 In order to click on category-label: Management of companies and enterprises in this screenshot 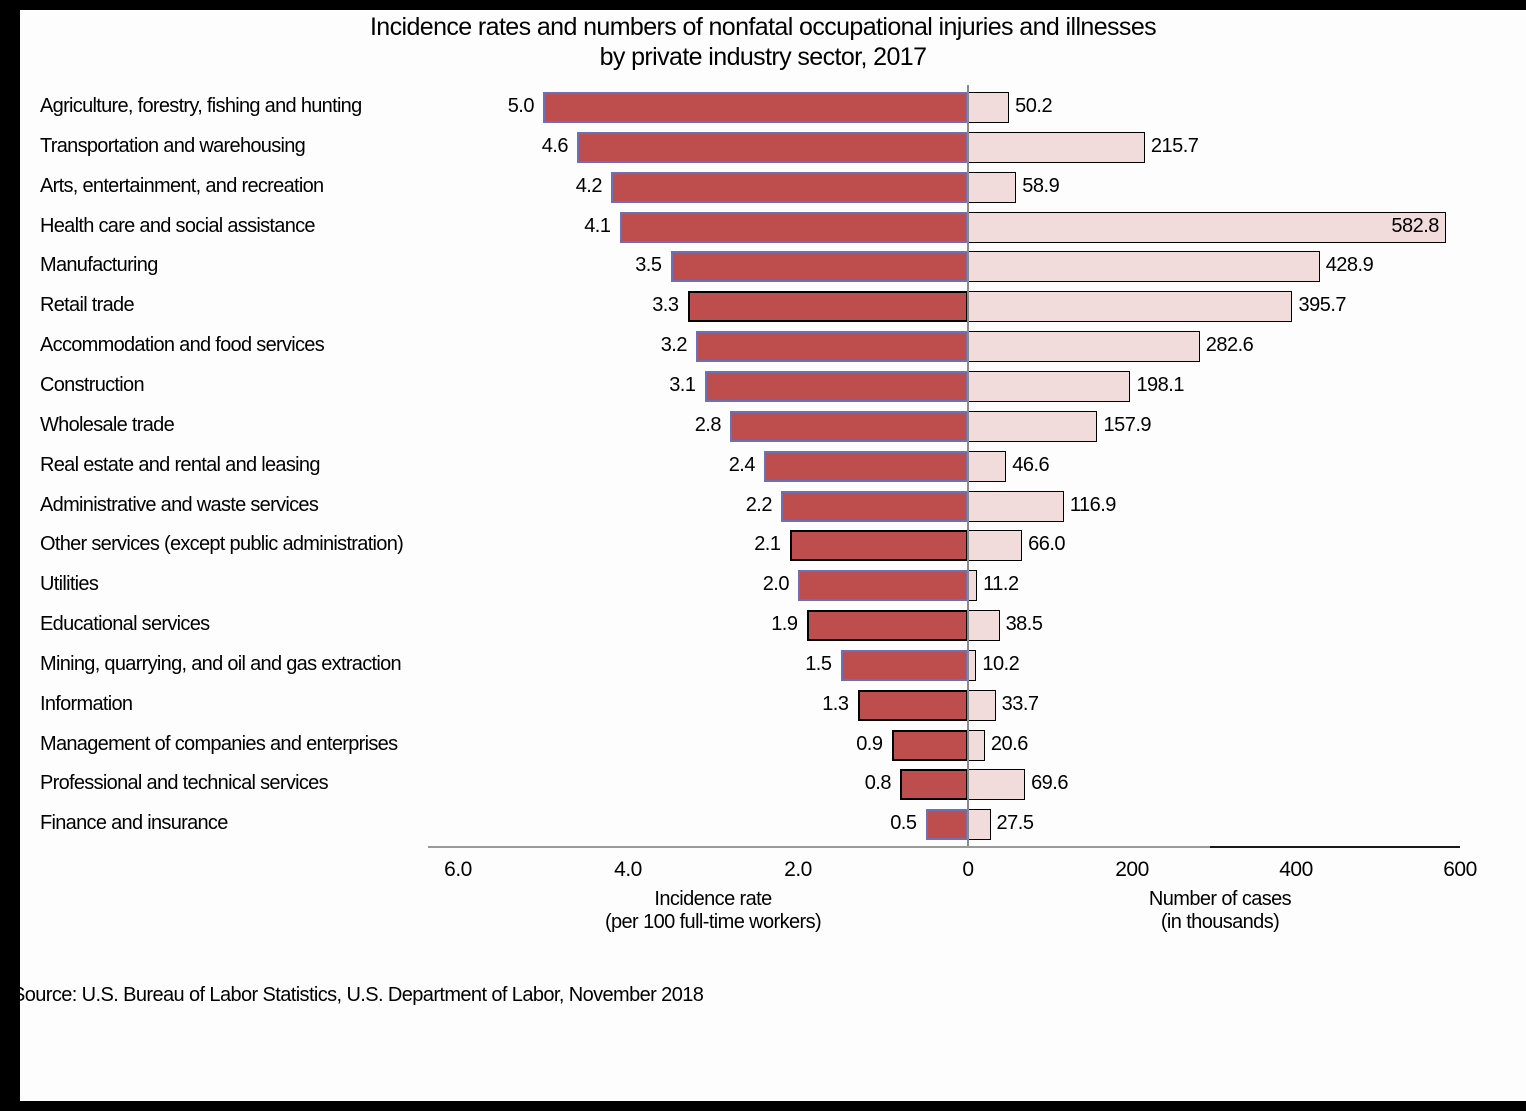, I will do `click(219, 743)`.